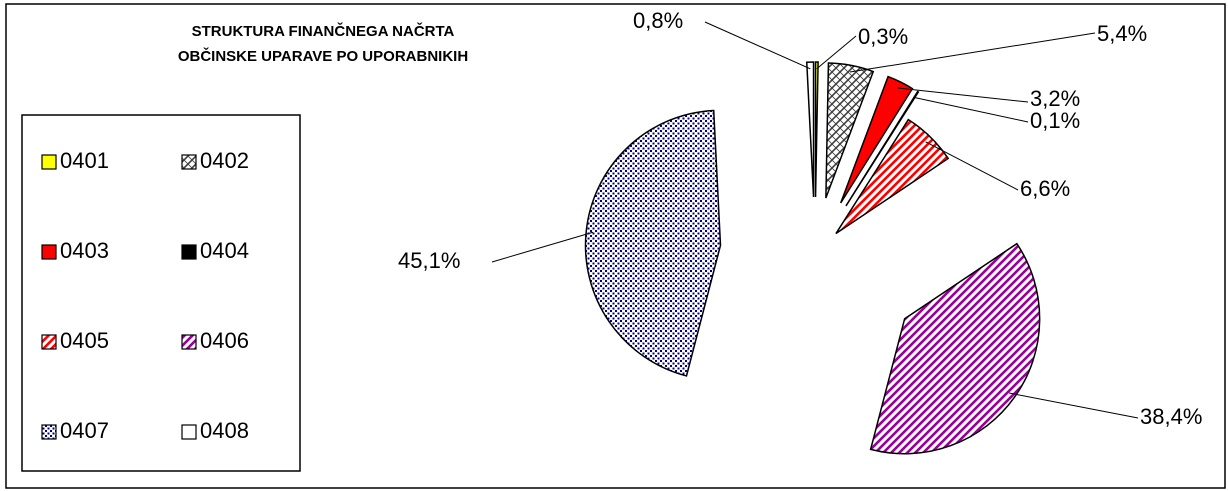 The height and width of the screenshot is (491, 1228). What do you see at coordinates (1122, 33) in the screenshot?
I see `data-label: 5,4%` at bounding box center [1122, 33].